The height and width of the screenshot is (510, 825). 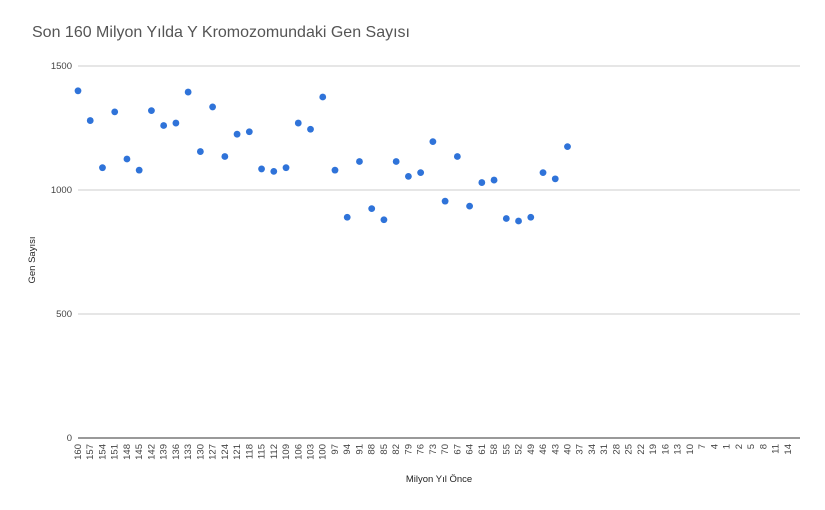 I want to click on x-tick-label: 103, so click(x=311, y=452).